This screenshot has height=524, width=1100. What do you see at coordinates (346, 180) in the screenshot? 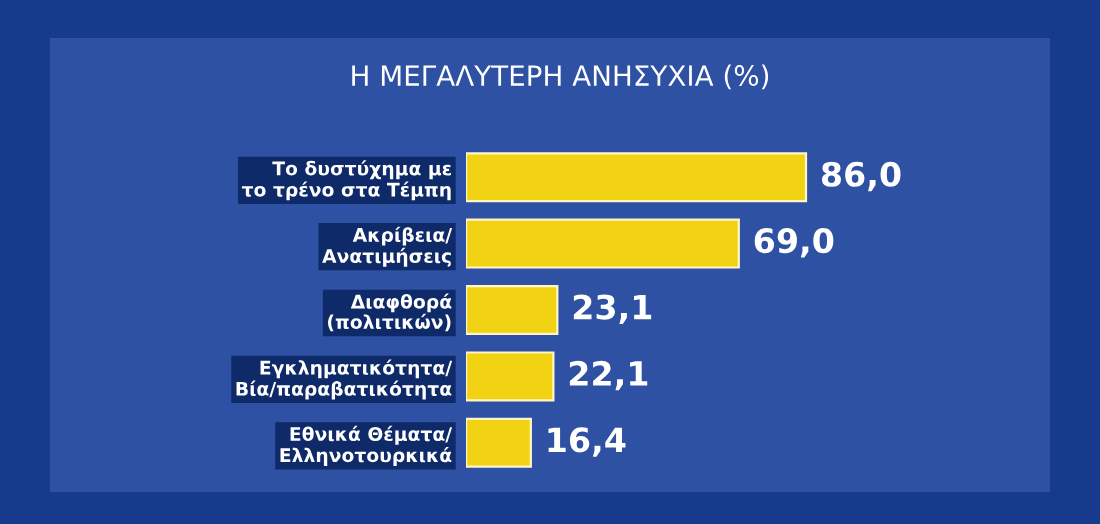
I see `y-tick-label: Το δυστύχημα με το τρένο στα Τέμπη` at bounding box center [346, 180].